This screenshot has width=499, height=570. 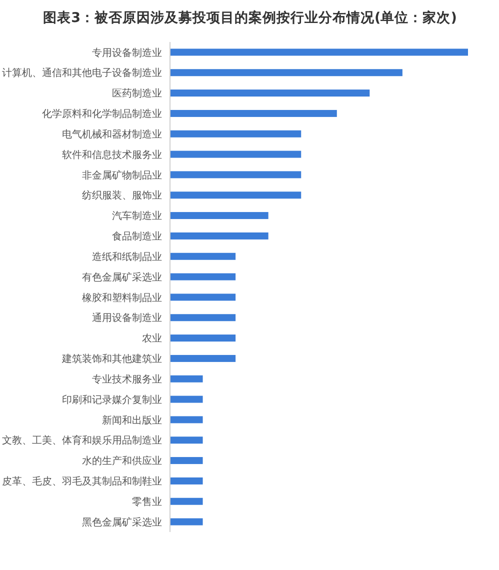 What do you see at coordinates (250, 17) in the screenshot?
I see `chart-title: 图表3：被否原因涉及募投项目的案例按行业分布情况(单位：家次)` at bounding box center [250, 17].